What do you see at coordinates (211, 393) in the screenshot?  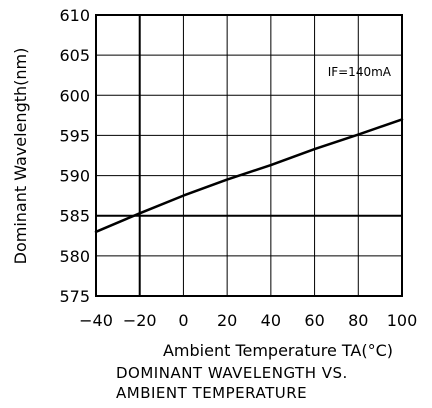 I see `chart-caption-line-2: AMBIENT TEMPERATURE` at bounding box center [211, 393].